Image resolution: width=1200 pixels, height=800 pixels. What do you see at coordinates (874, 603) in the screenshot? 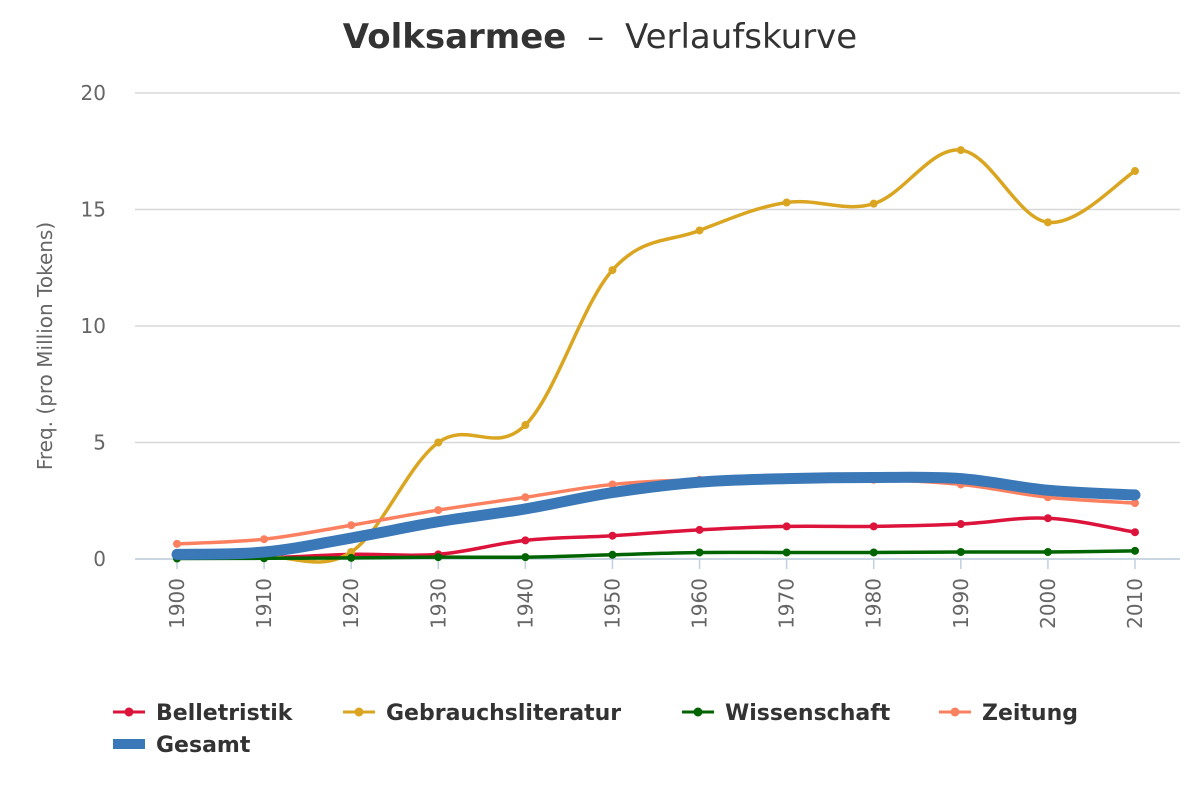
I see `x-tick-label: 1980` at bounding box center [874, 603].